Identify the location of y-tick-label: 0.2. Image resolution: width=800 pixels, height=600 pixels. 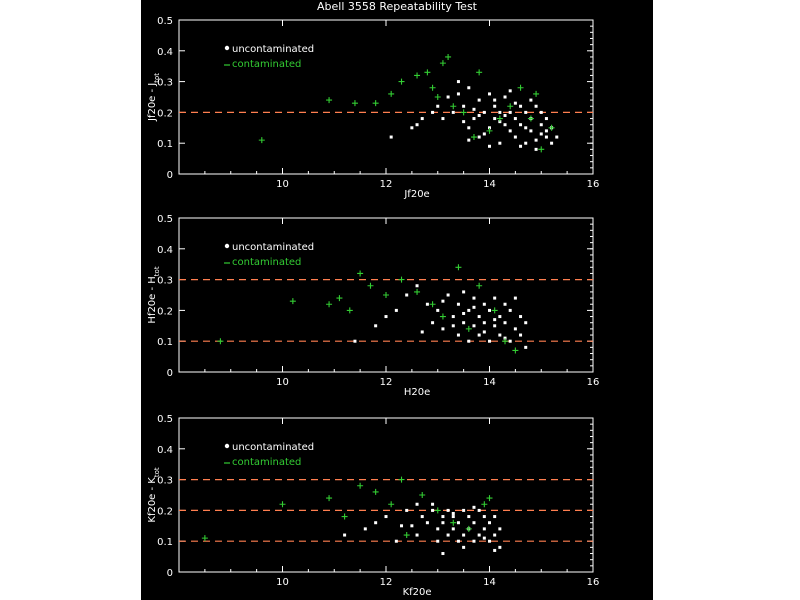
(165, 511).